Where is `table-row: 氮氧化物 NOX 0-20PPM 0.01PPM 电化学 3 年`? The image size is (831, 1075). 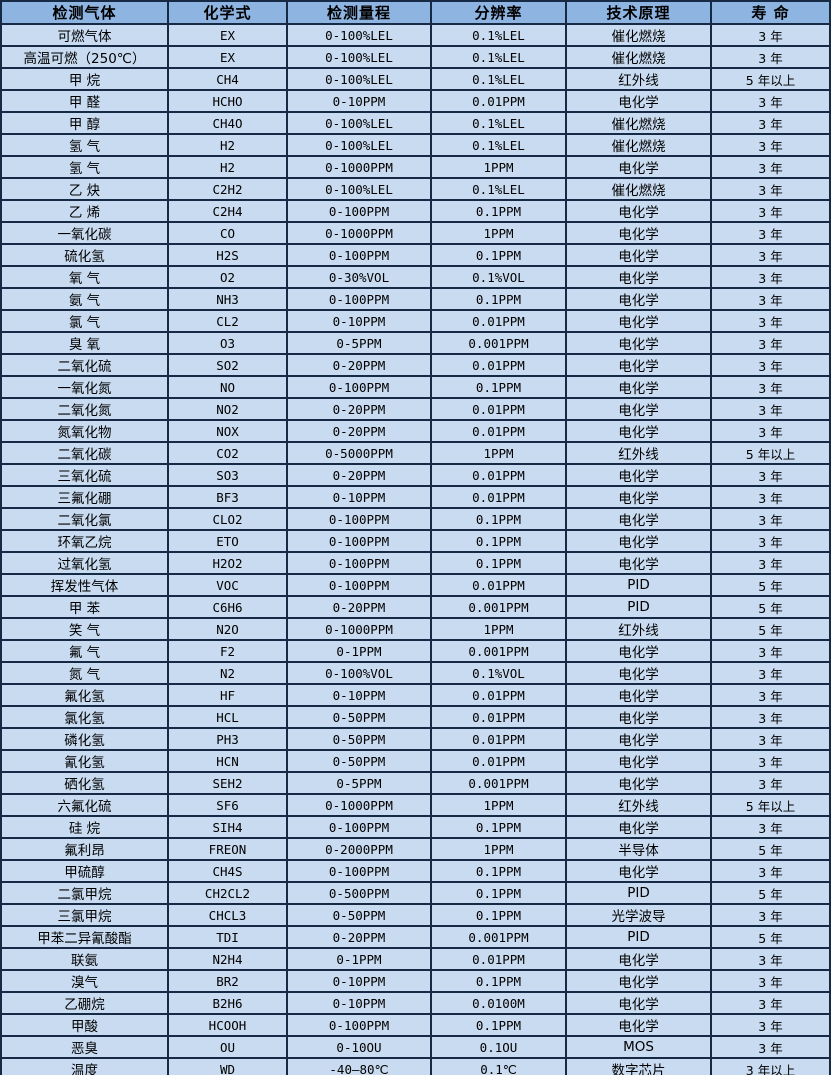
table-row: 氮氧化物 NOX 0-20PPM 0.01PPM 电化学 3 年 is located at coordinates (415, 431).